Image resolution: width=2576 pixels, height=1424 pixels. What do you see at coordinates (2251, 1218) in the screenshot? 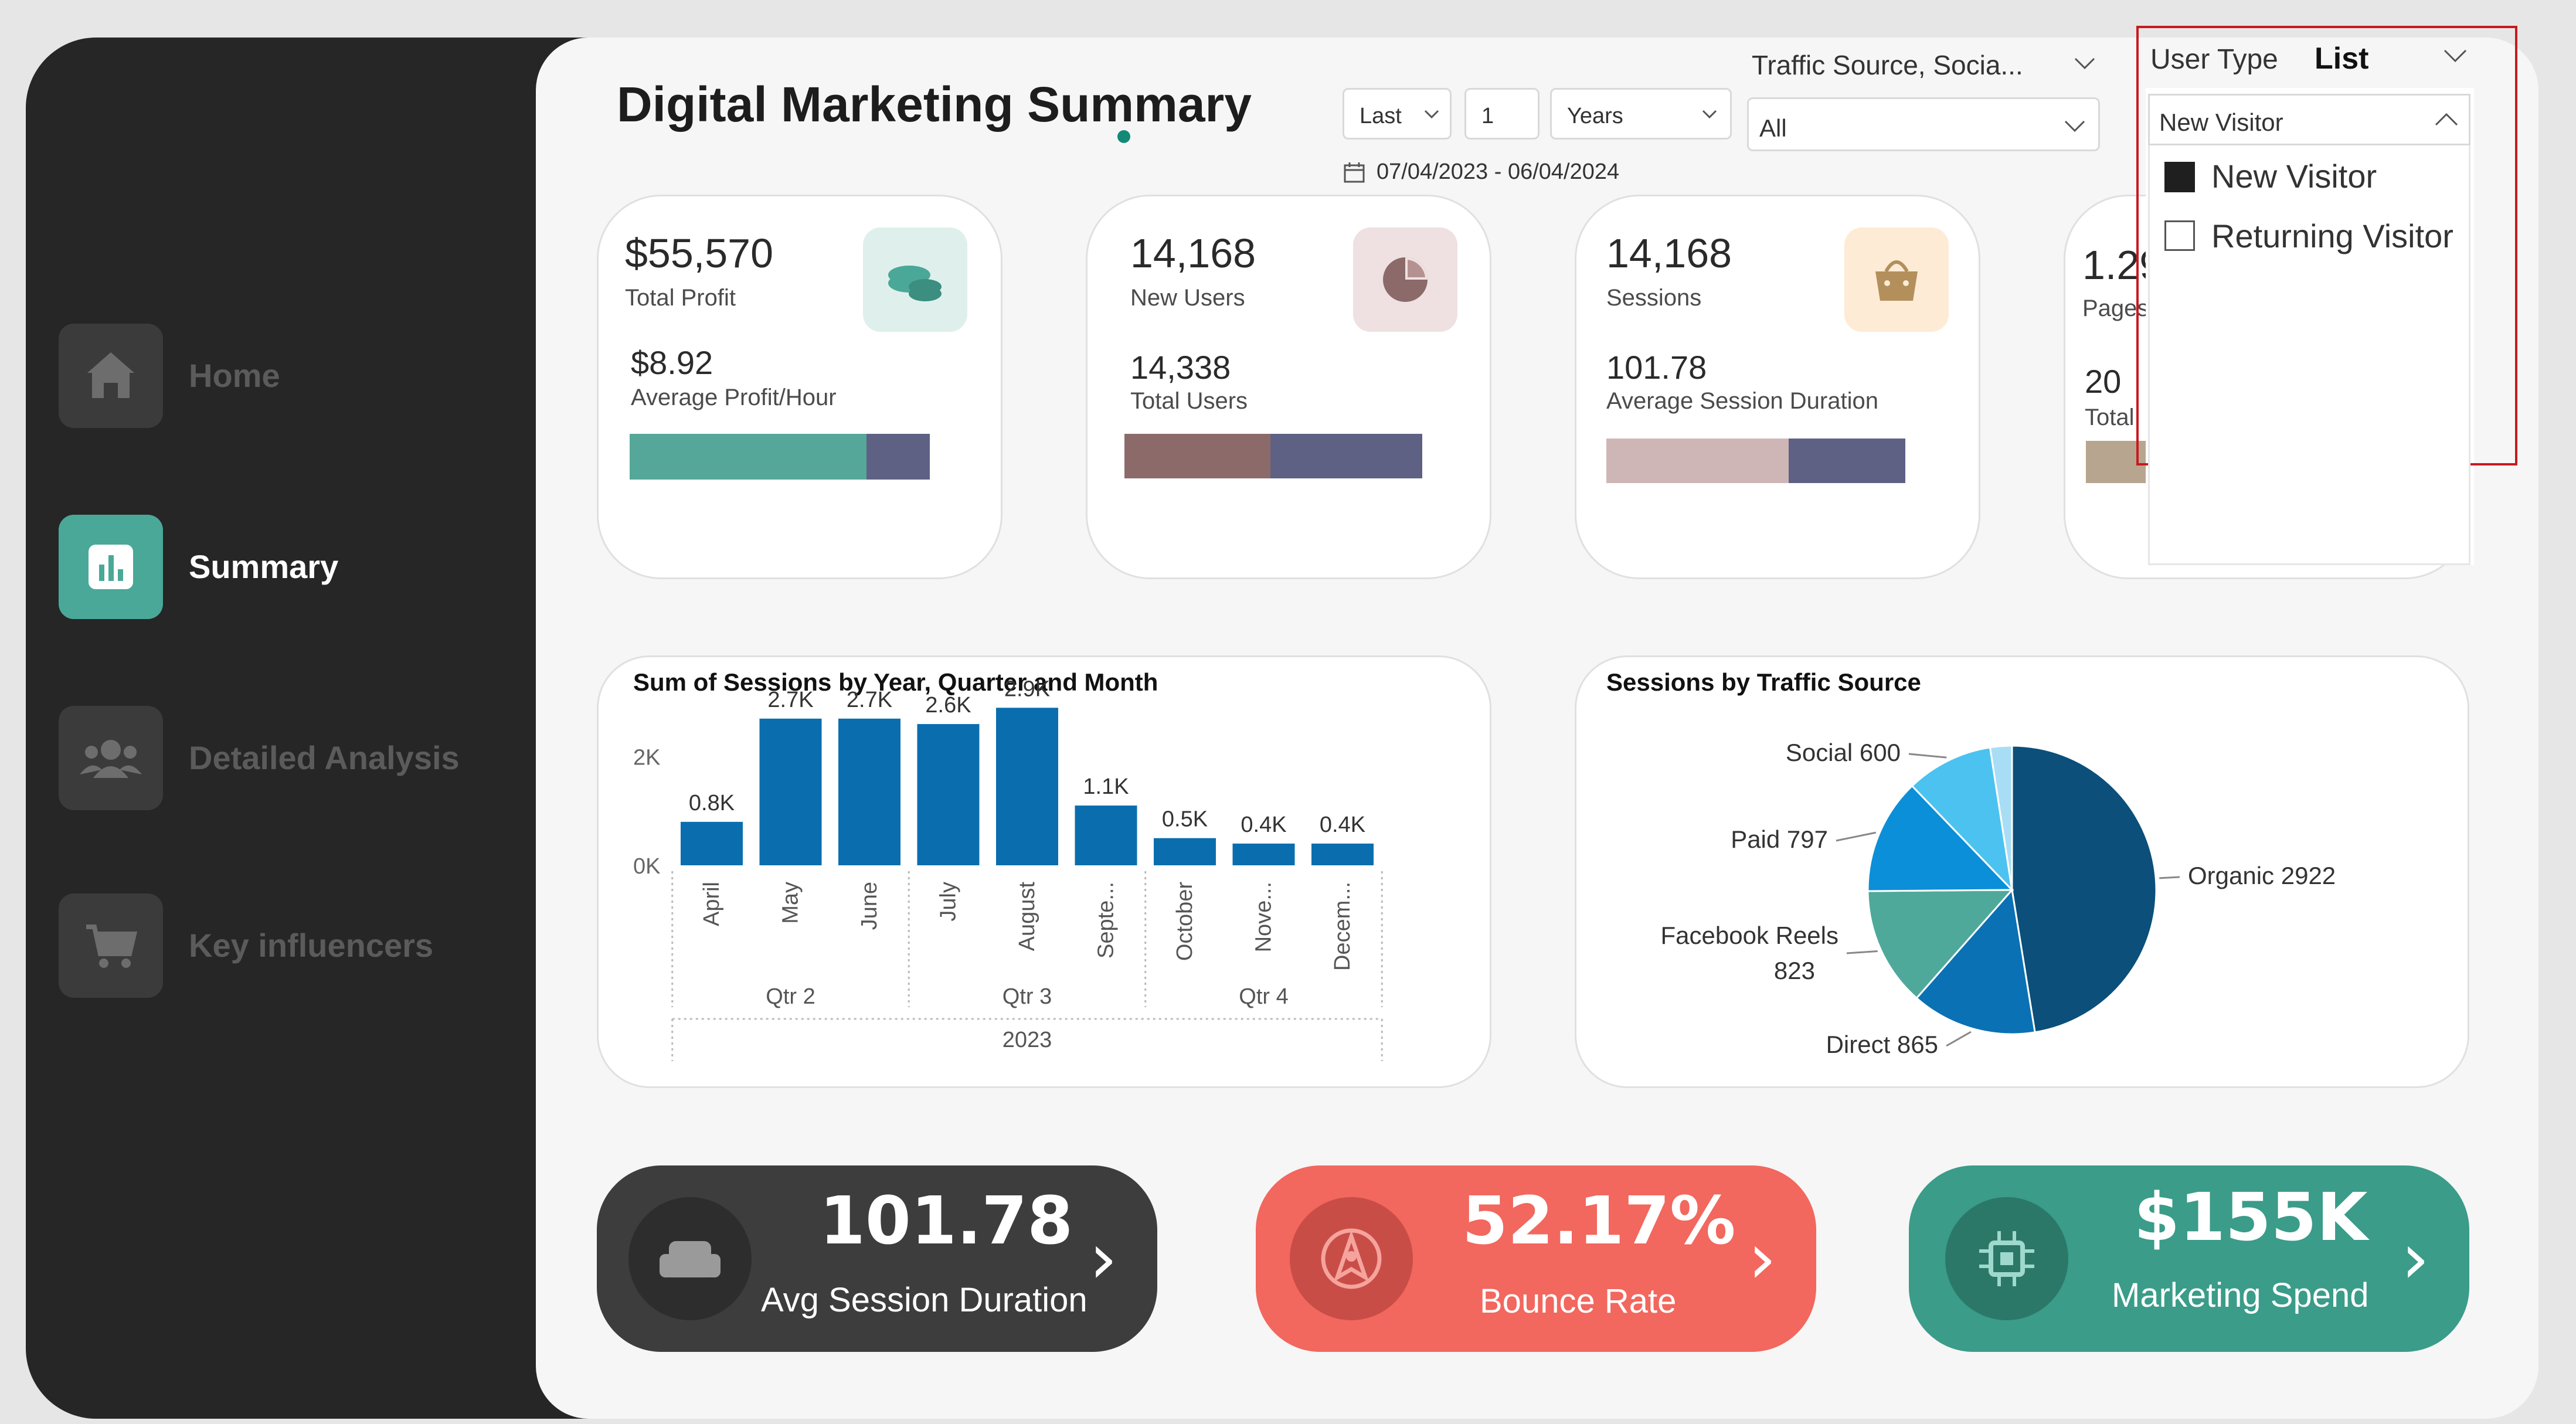
I see `kpi-value: $155K` at bounding box center [2251, 1218].